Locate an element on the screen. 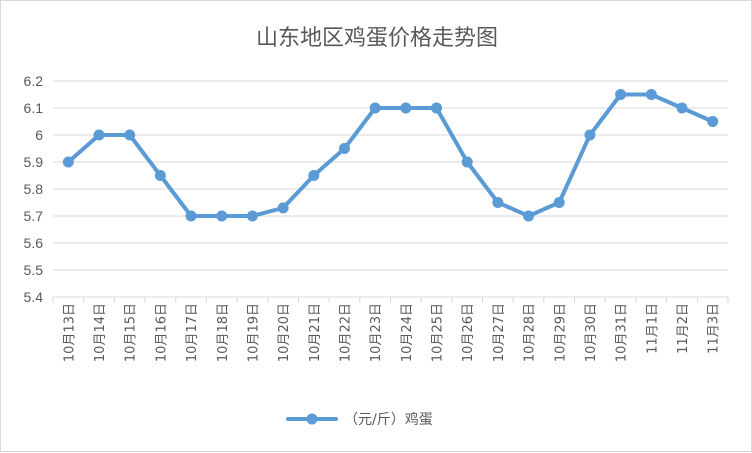 This screenshot has height=453, width=752. y-tick-label: 6.1 is located at coordinates (34, 108).